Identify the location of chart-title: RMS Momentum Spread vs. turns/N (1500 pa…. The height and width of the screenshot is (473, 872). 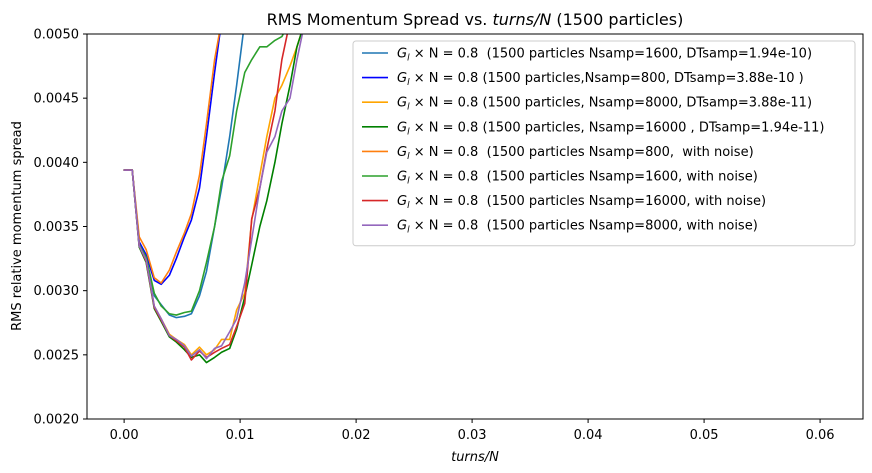
(475, 19).